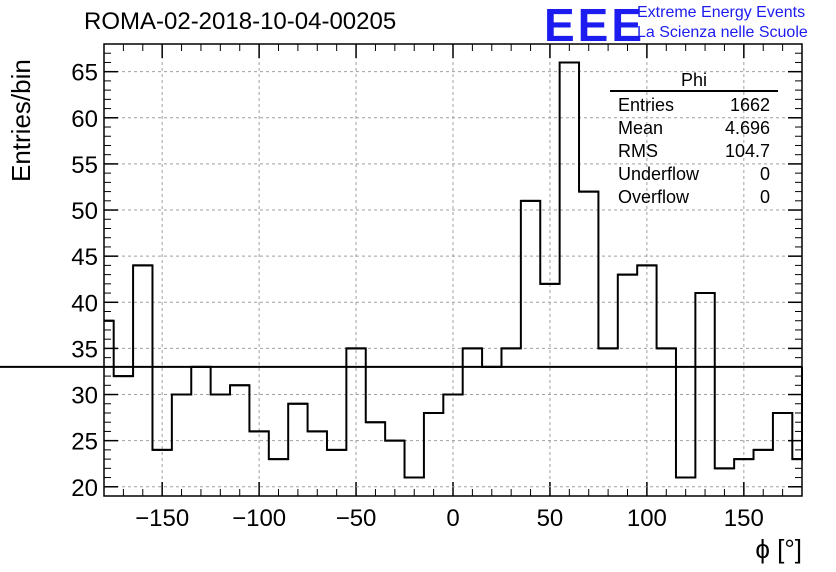 Image resolution: width=836 pixels, height=572 pixels. What do you see at coordinates (84, 442) in the screenshot?
I see `y-tick-label: 25` at bounding box center [84, 442].